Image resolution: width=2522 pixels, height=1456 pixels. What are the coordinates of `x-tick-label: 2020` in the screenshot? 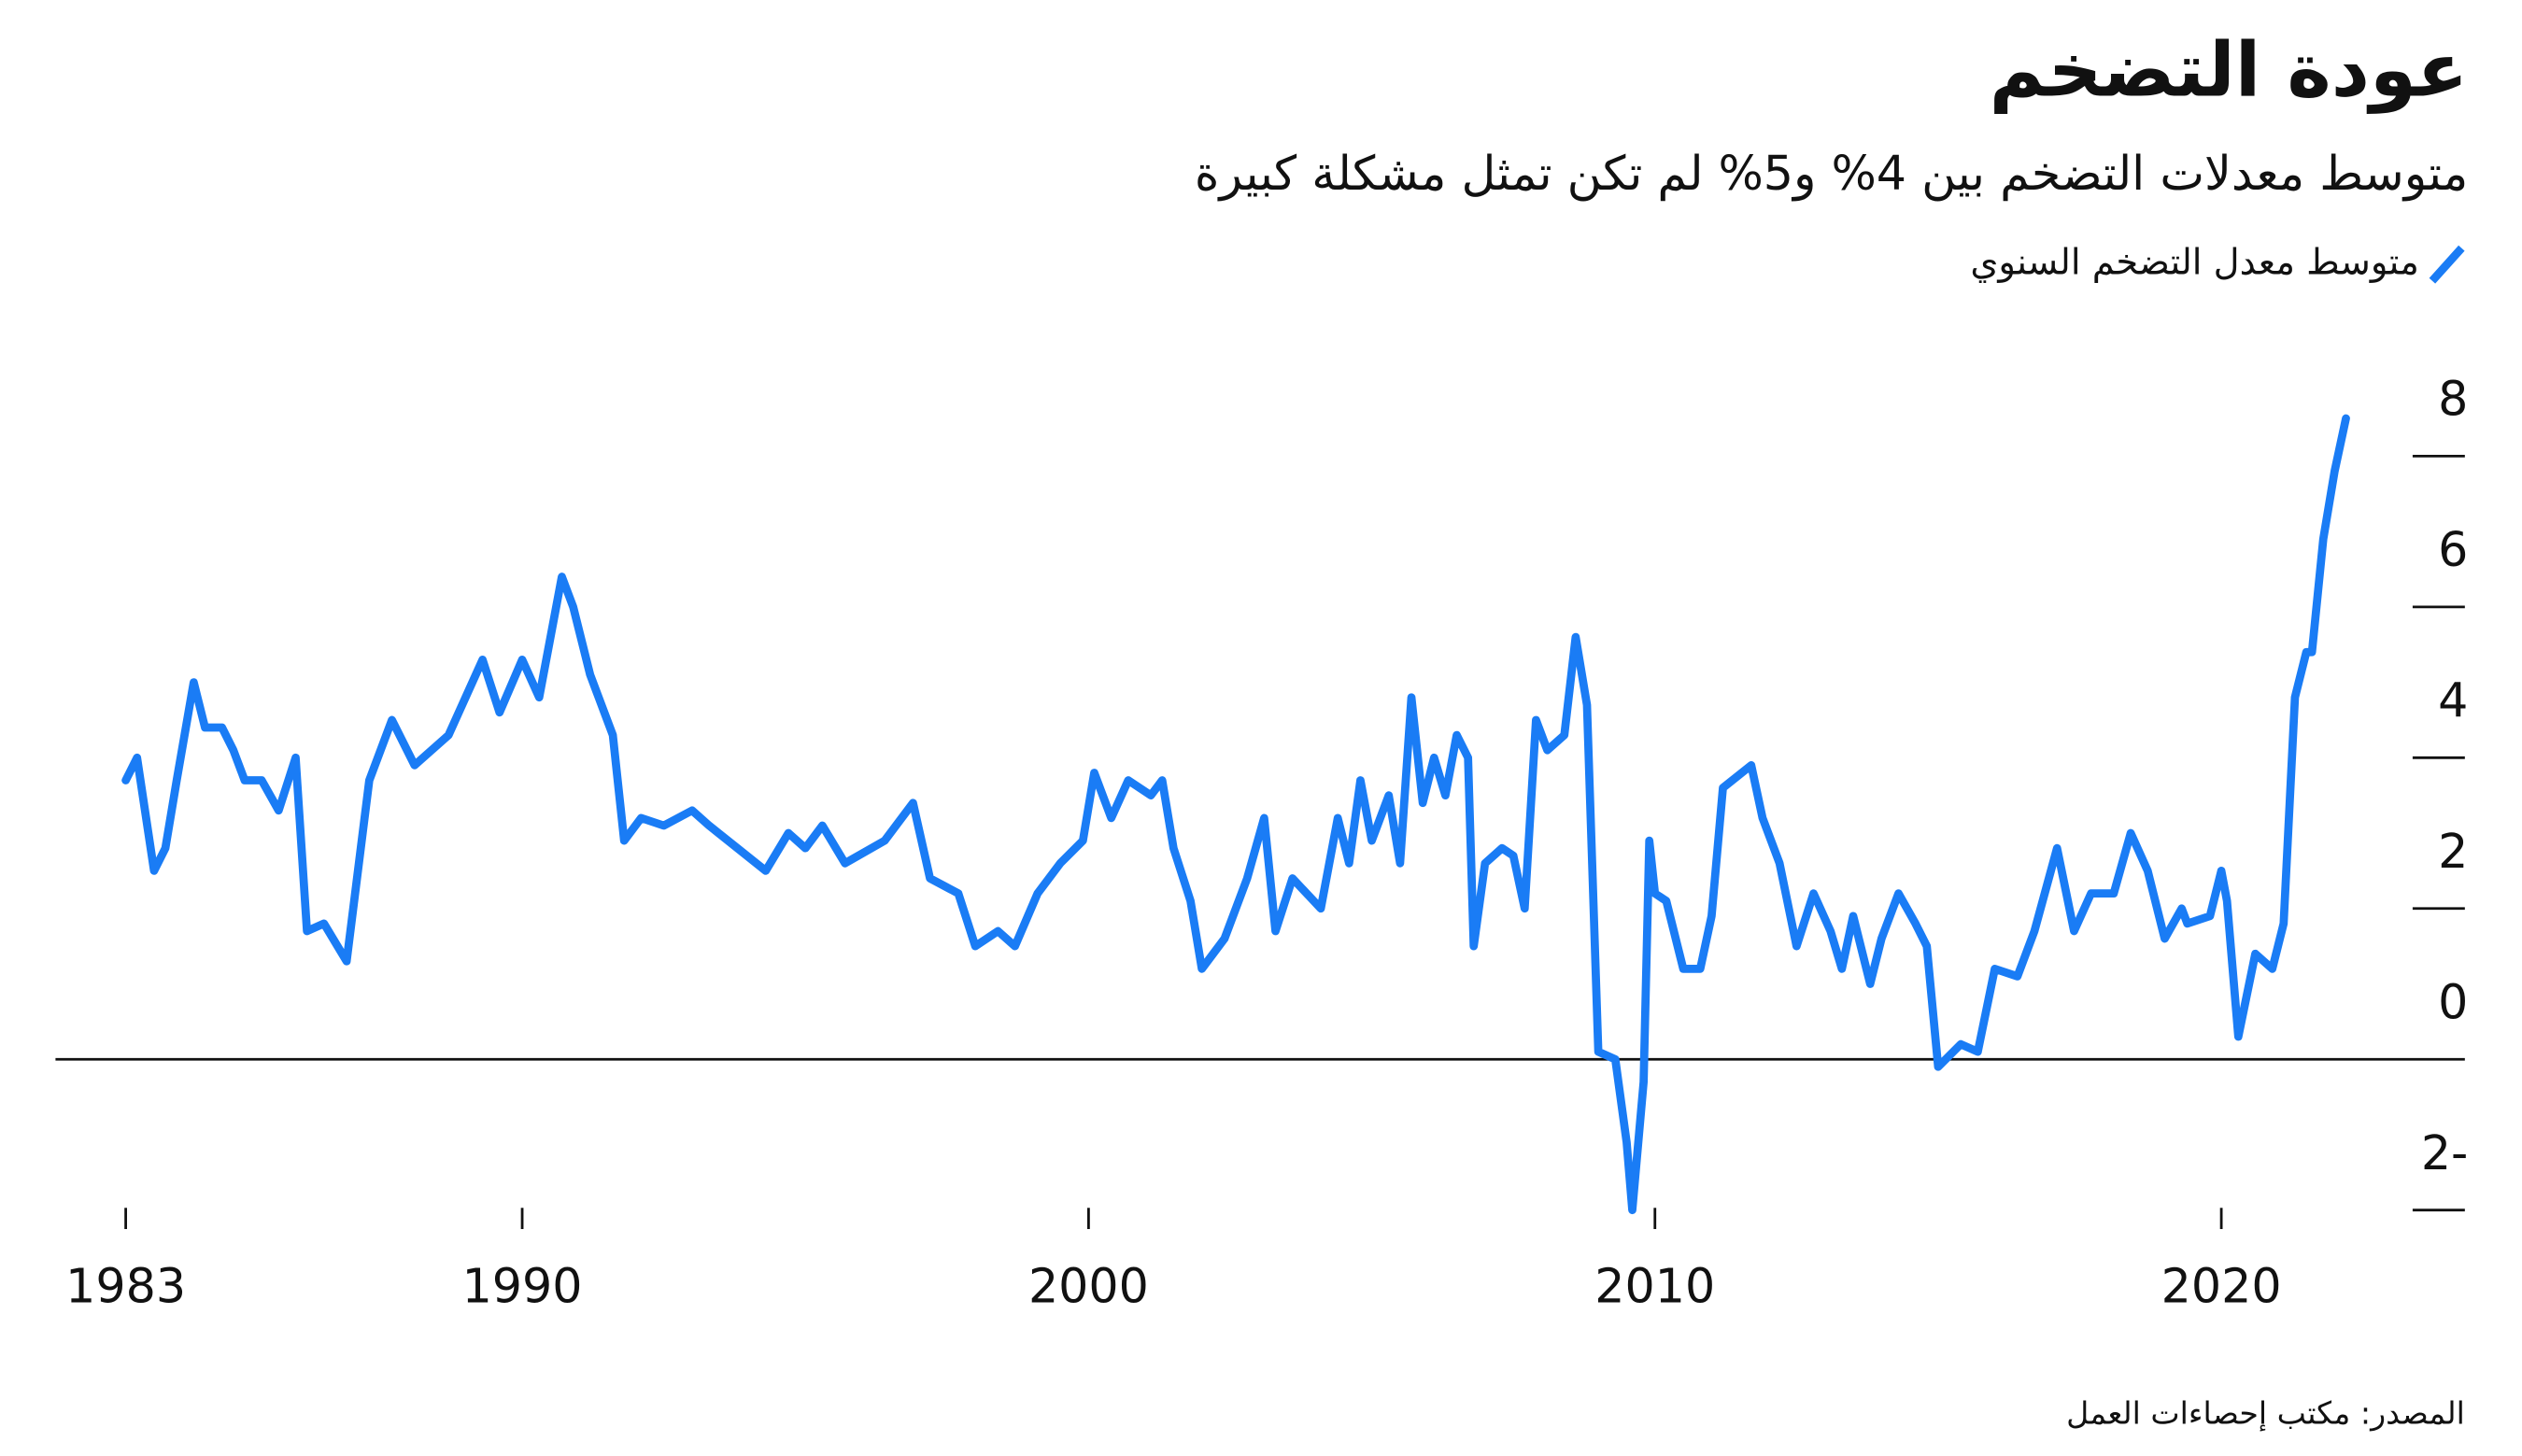 It's located at (2221, 1286).